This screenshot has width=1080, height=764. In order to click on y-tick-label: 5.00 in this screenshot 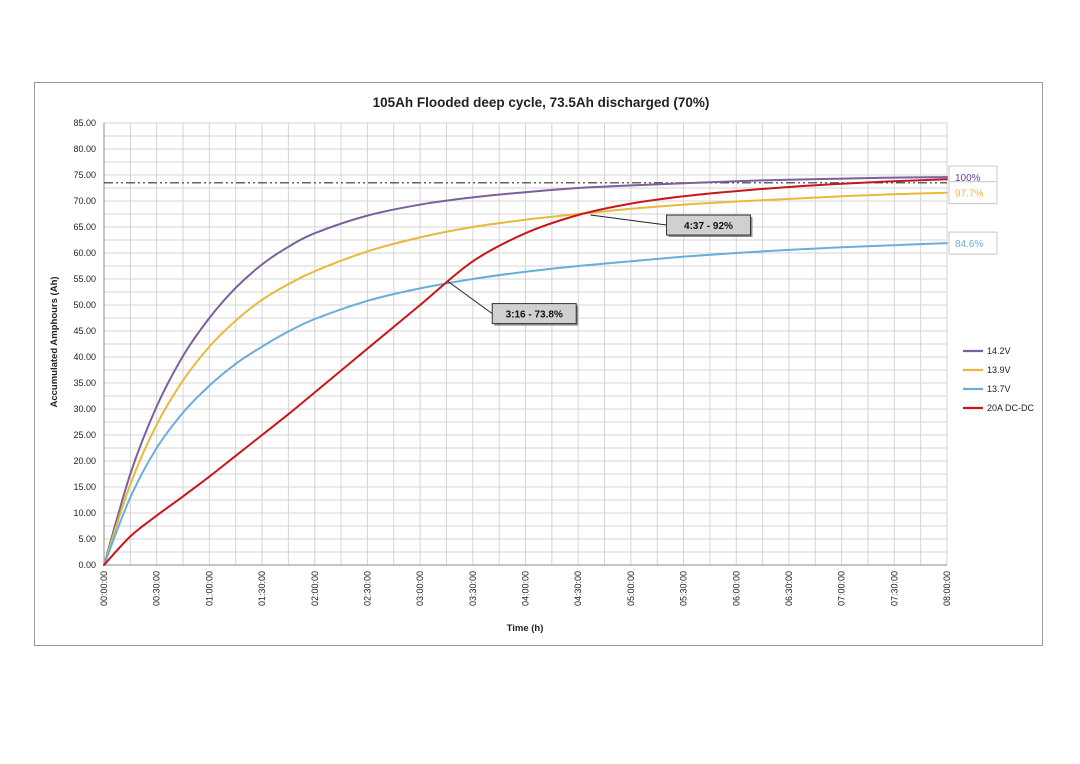, I will do `click(87, 539)`.